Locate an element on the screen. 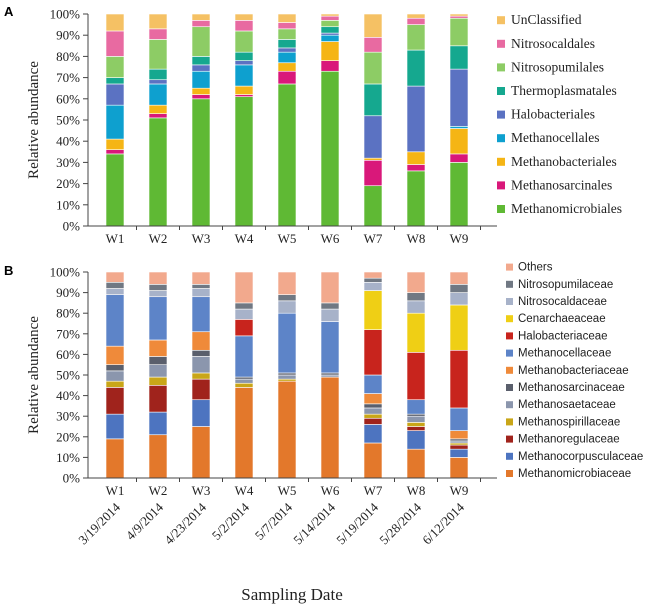 The height and width of the screenshot is (609, 666). panel-a-y-axis-title: Relative abundance is located at coordinates (34, 120).